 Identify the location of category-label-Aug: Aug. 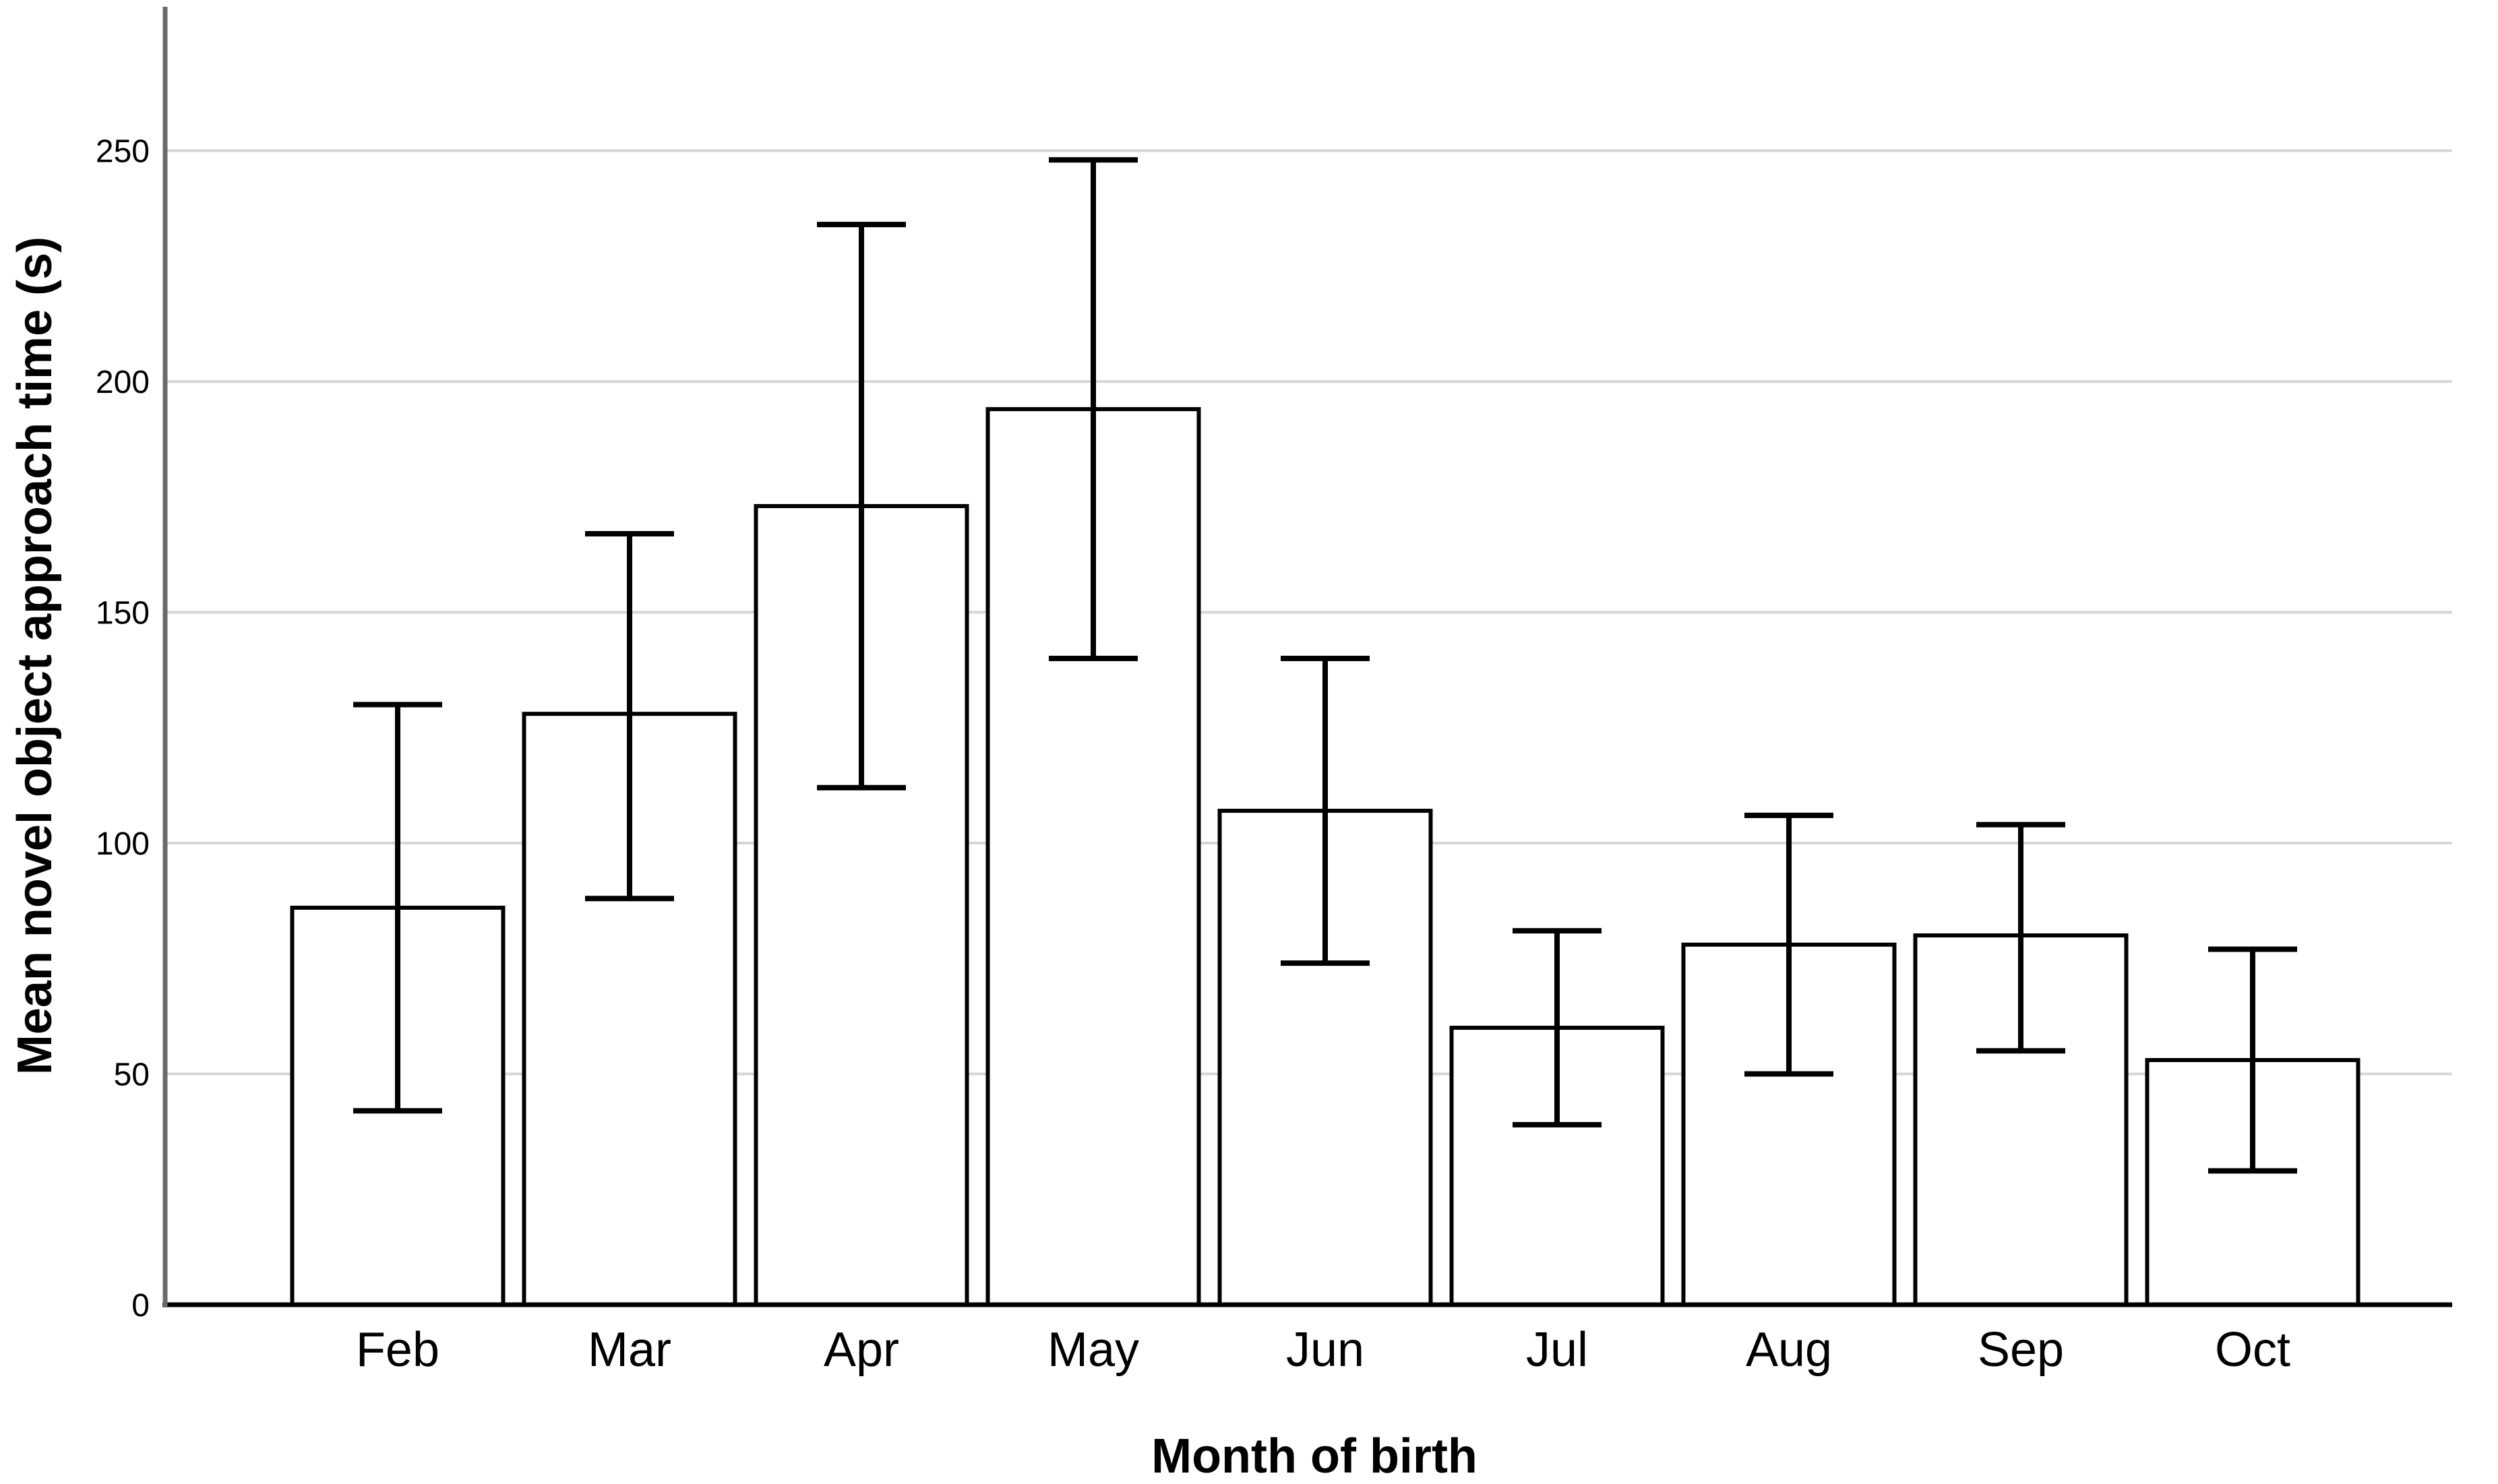
(1789, 1350).